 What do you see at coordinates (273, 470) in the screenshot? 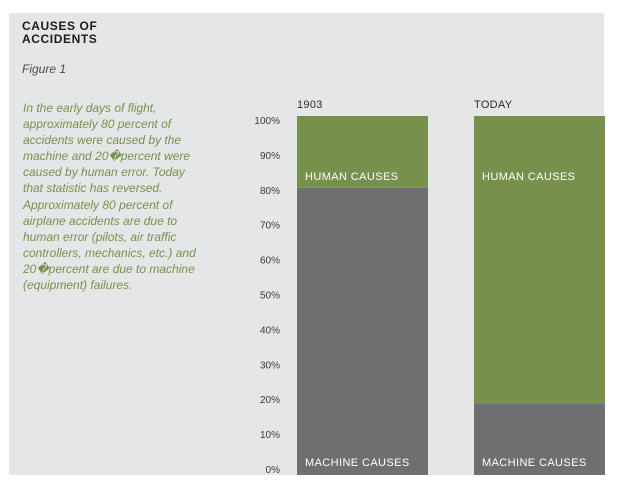
I see `y-tick-label: 0%` at bounding box center [273, 470].